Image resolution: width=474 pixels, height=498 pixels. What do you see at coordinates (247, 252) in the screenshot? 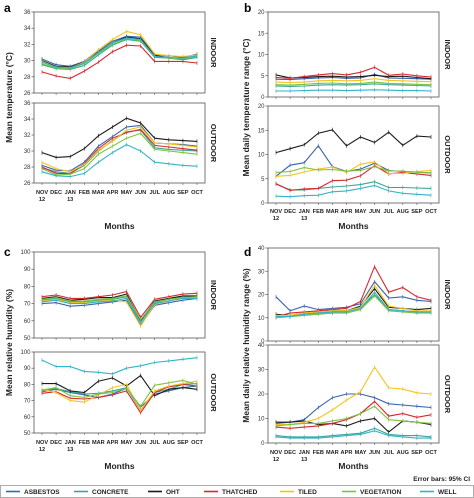
I see `panel-letter: d` at bounding box center [247, 252].